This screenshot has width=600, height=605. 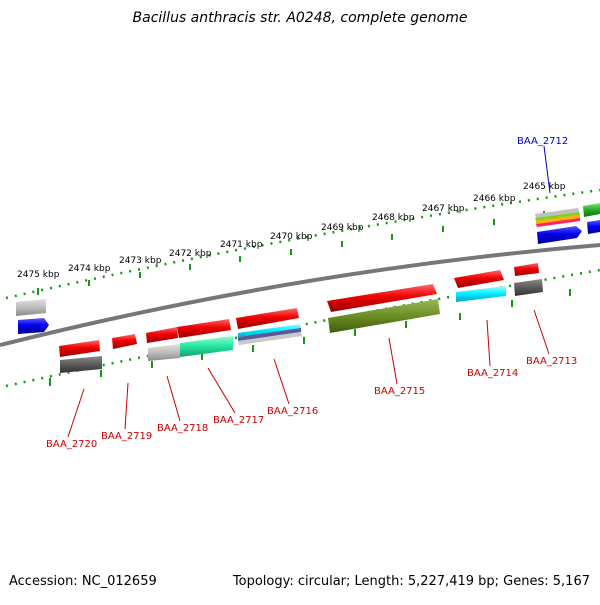 I want to click on gene-label: BAA_2713, so click(x=551, y=361).